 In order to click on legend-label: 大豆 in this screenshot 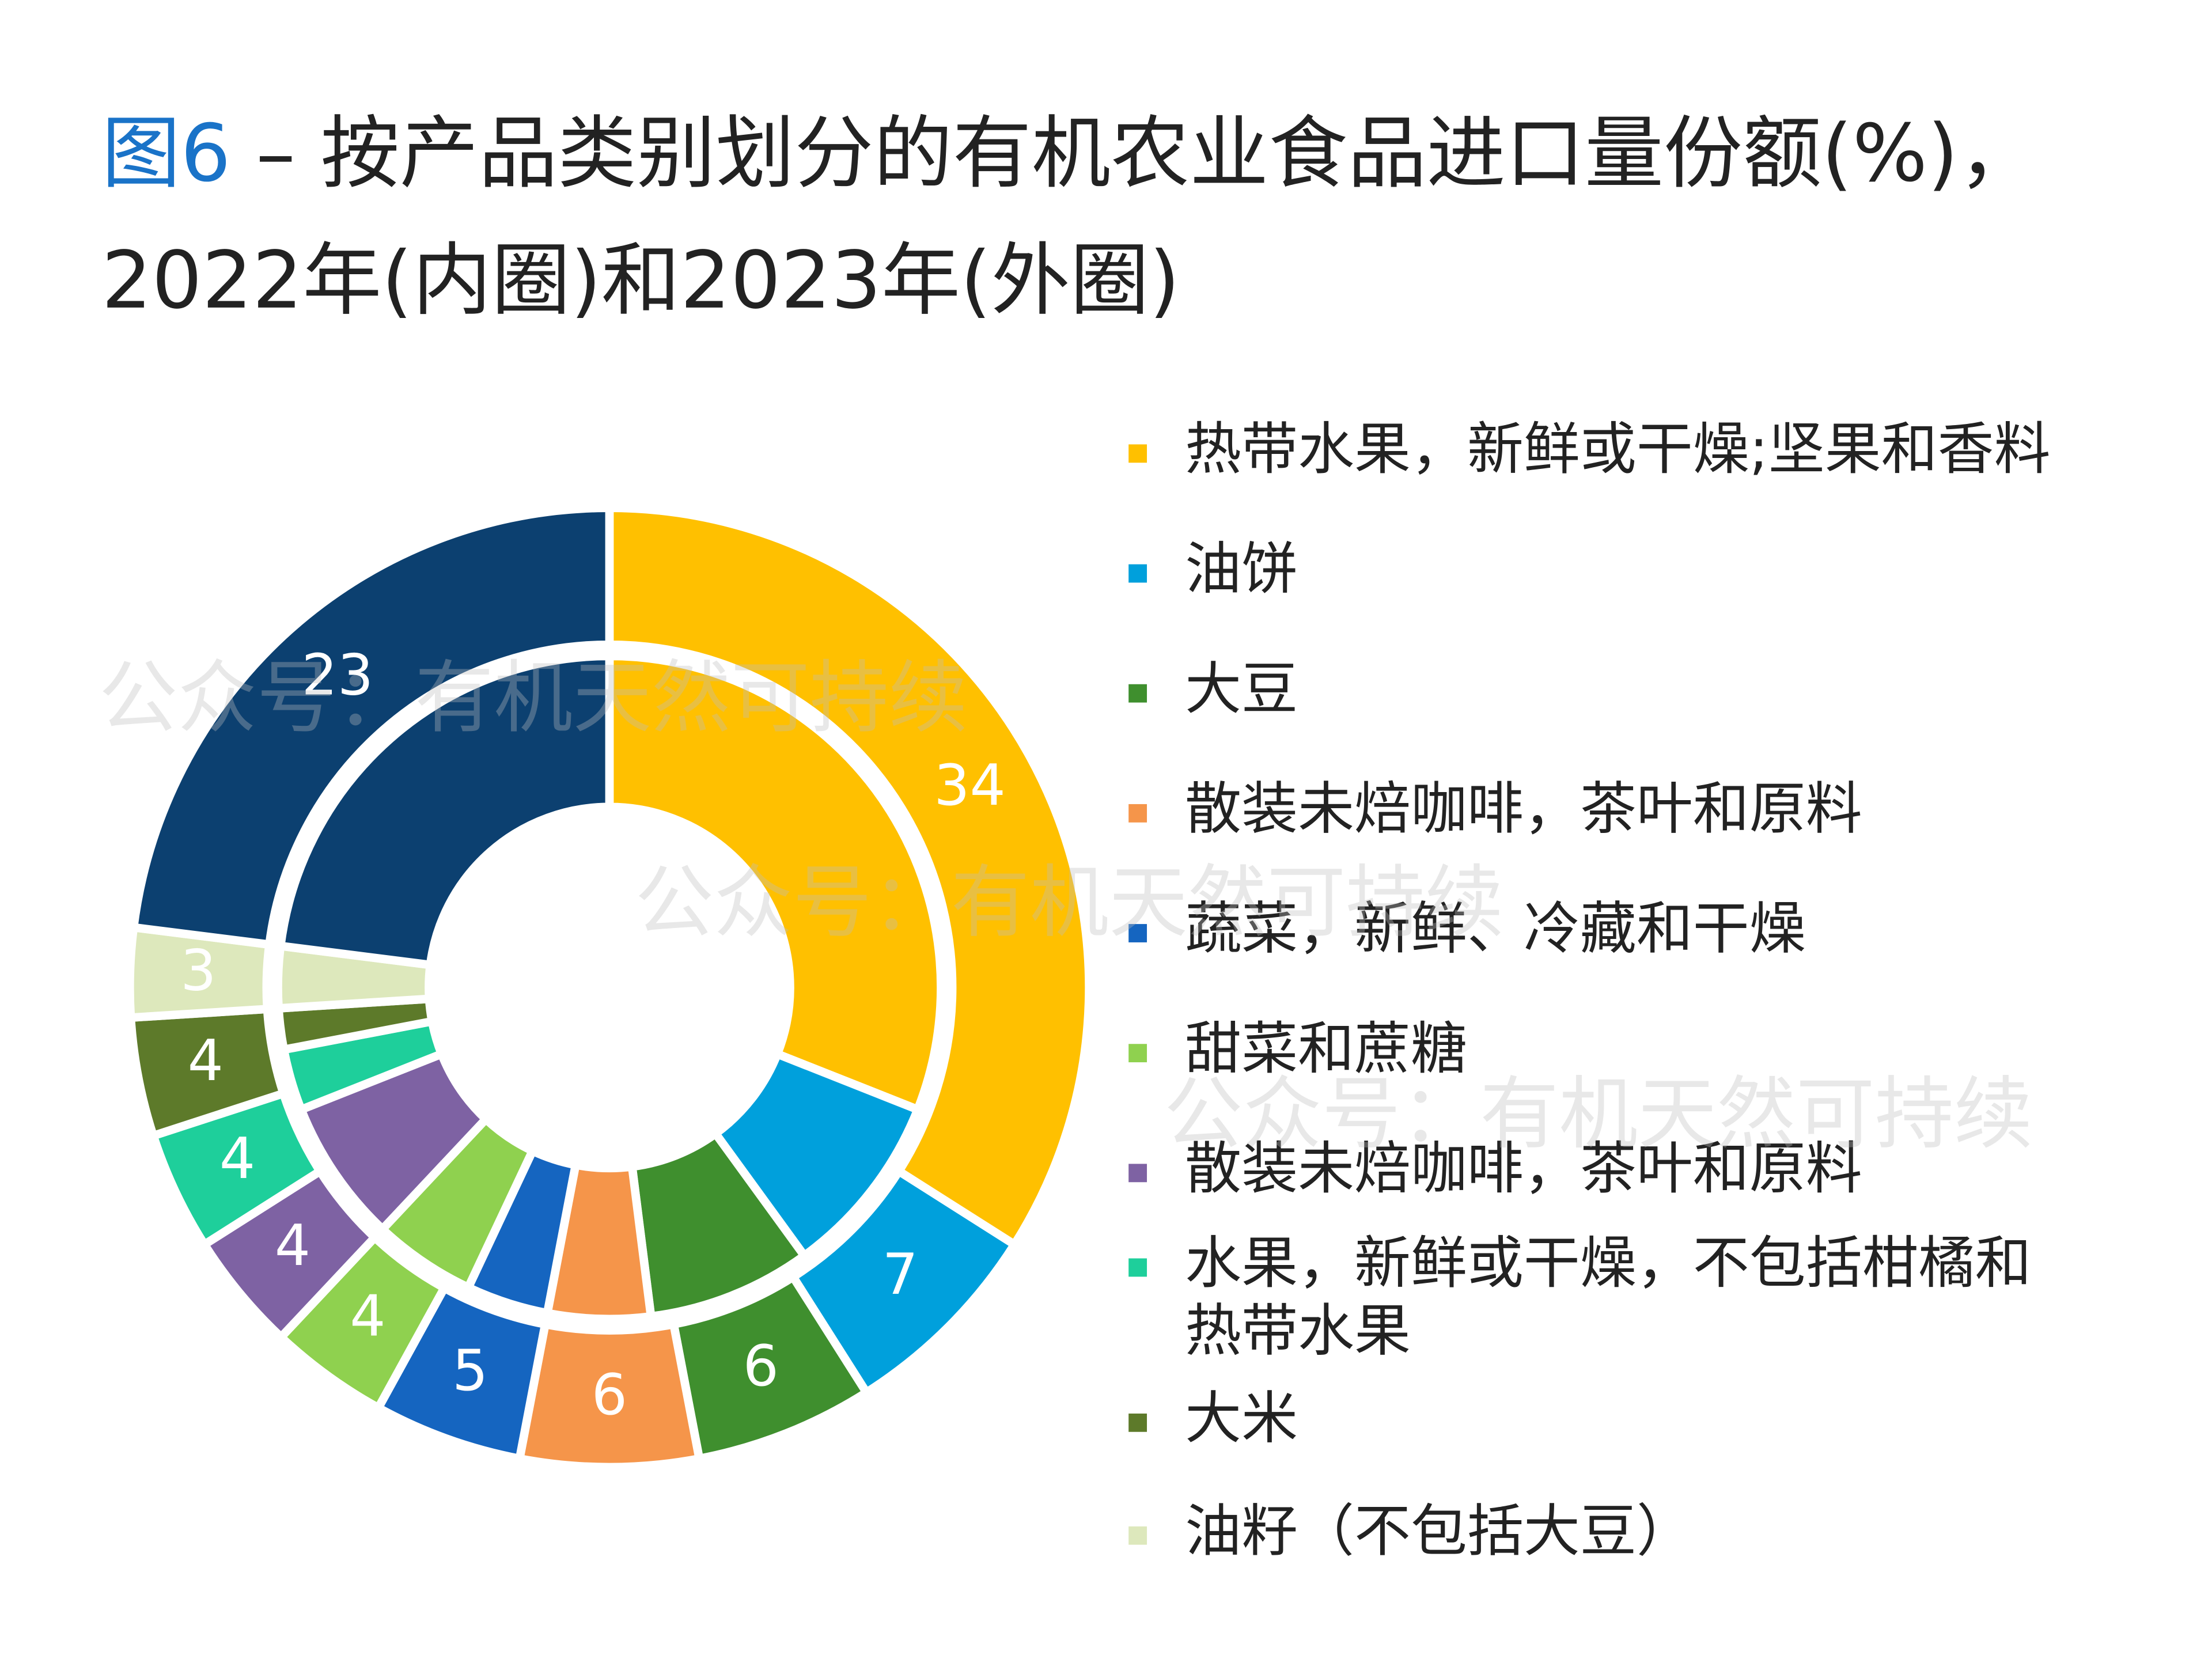, I will do `click(1241, 689)`.